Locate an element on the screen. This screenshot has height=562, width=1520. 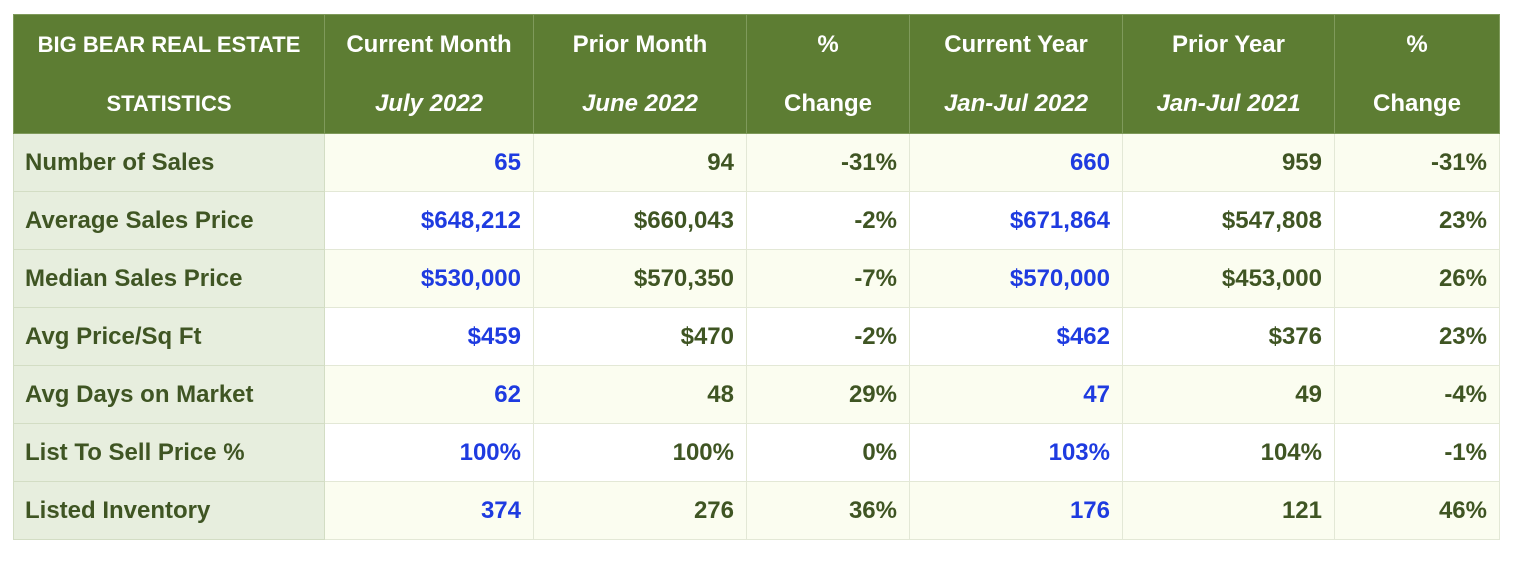
column-header-year-change: % Change is located at coordinates (1417, 74).